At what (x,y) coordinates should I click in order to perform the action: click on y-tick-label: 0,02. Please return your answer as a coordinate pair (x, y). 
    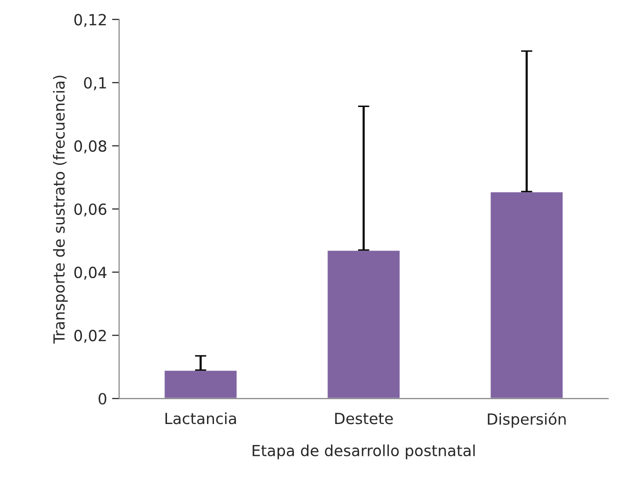
    Looking at the image, I should click on (90, 336).